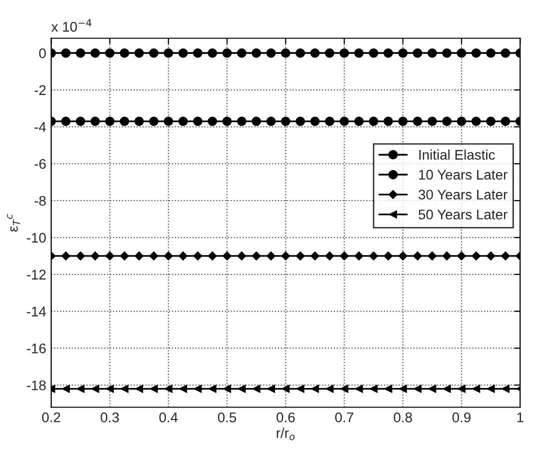  I want to click on legend-label: 30 Years Later, so click(463, 195).